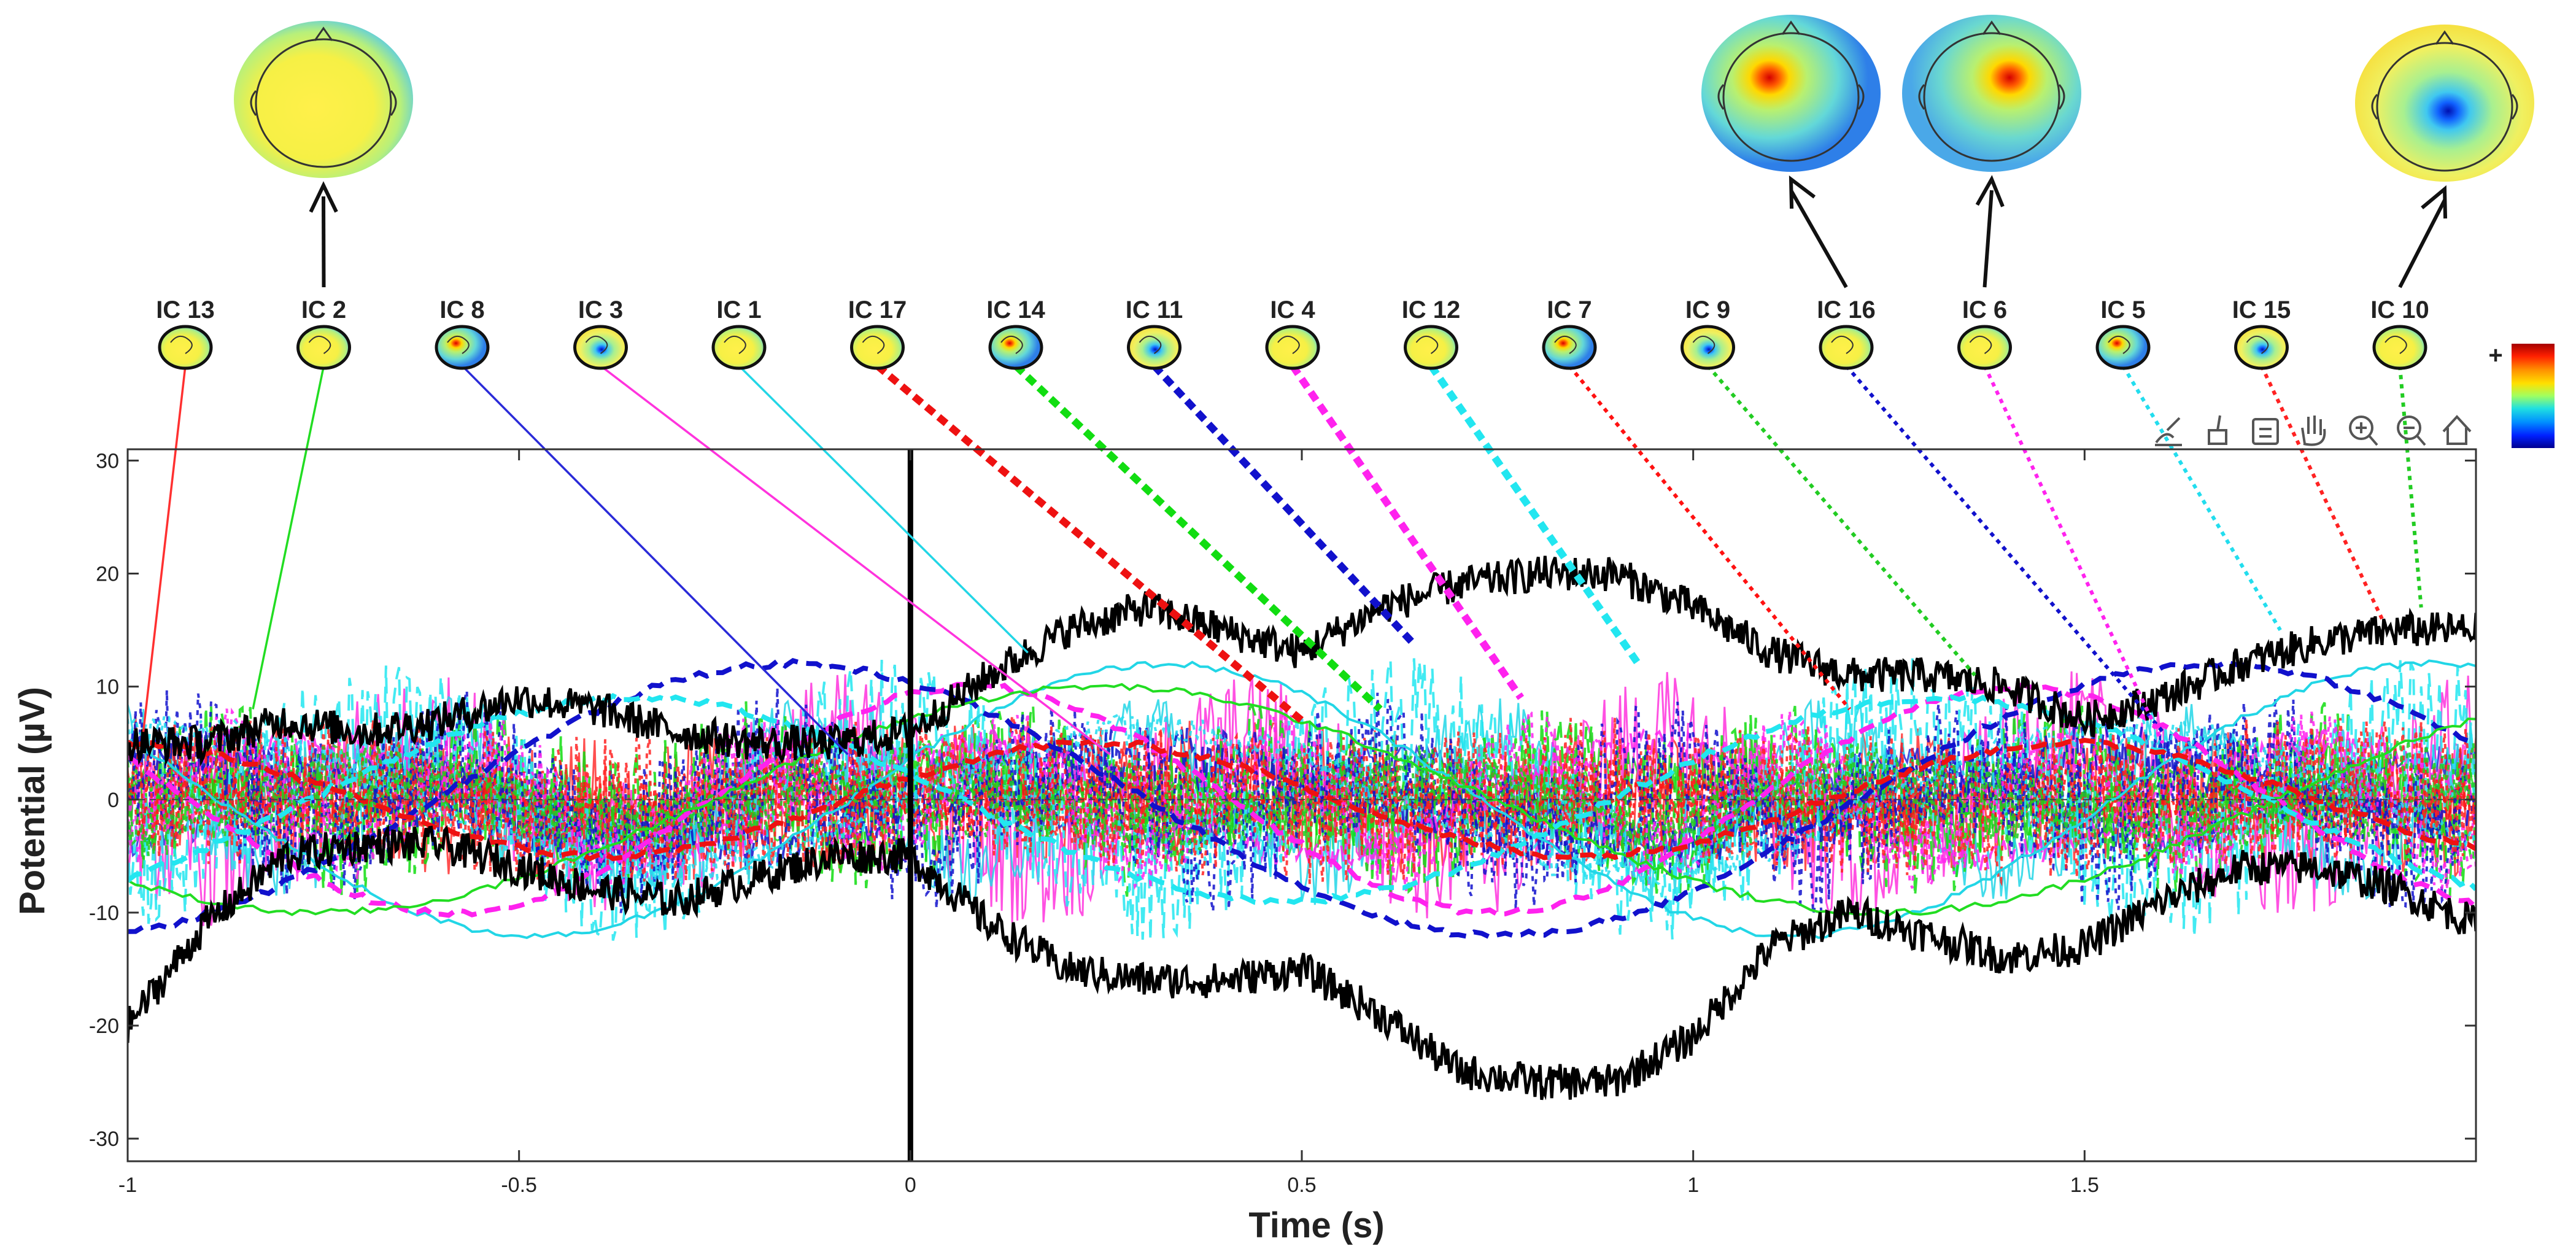  What do you see at coordinates (2313, 431) in the screenshot?
I see `pan-hand-icon` at bounding box center [2313, 431].